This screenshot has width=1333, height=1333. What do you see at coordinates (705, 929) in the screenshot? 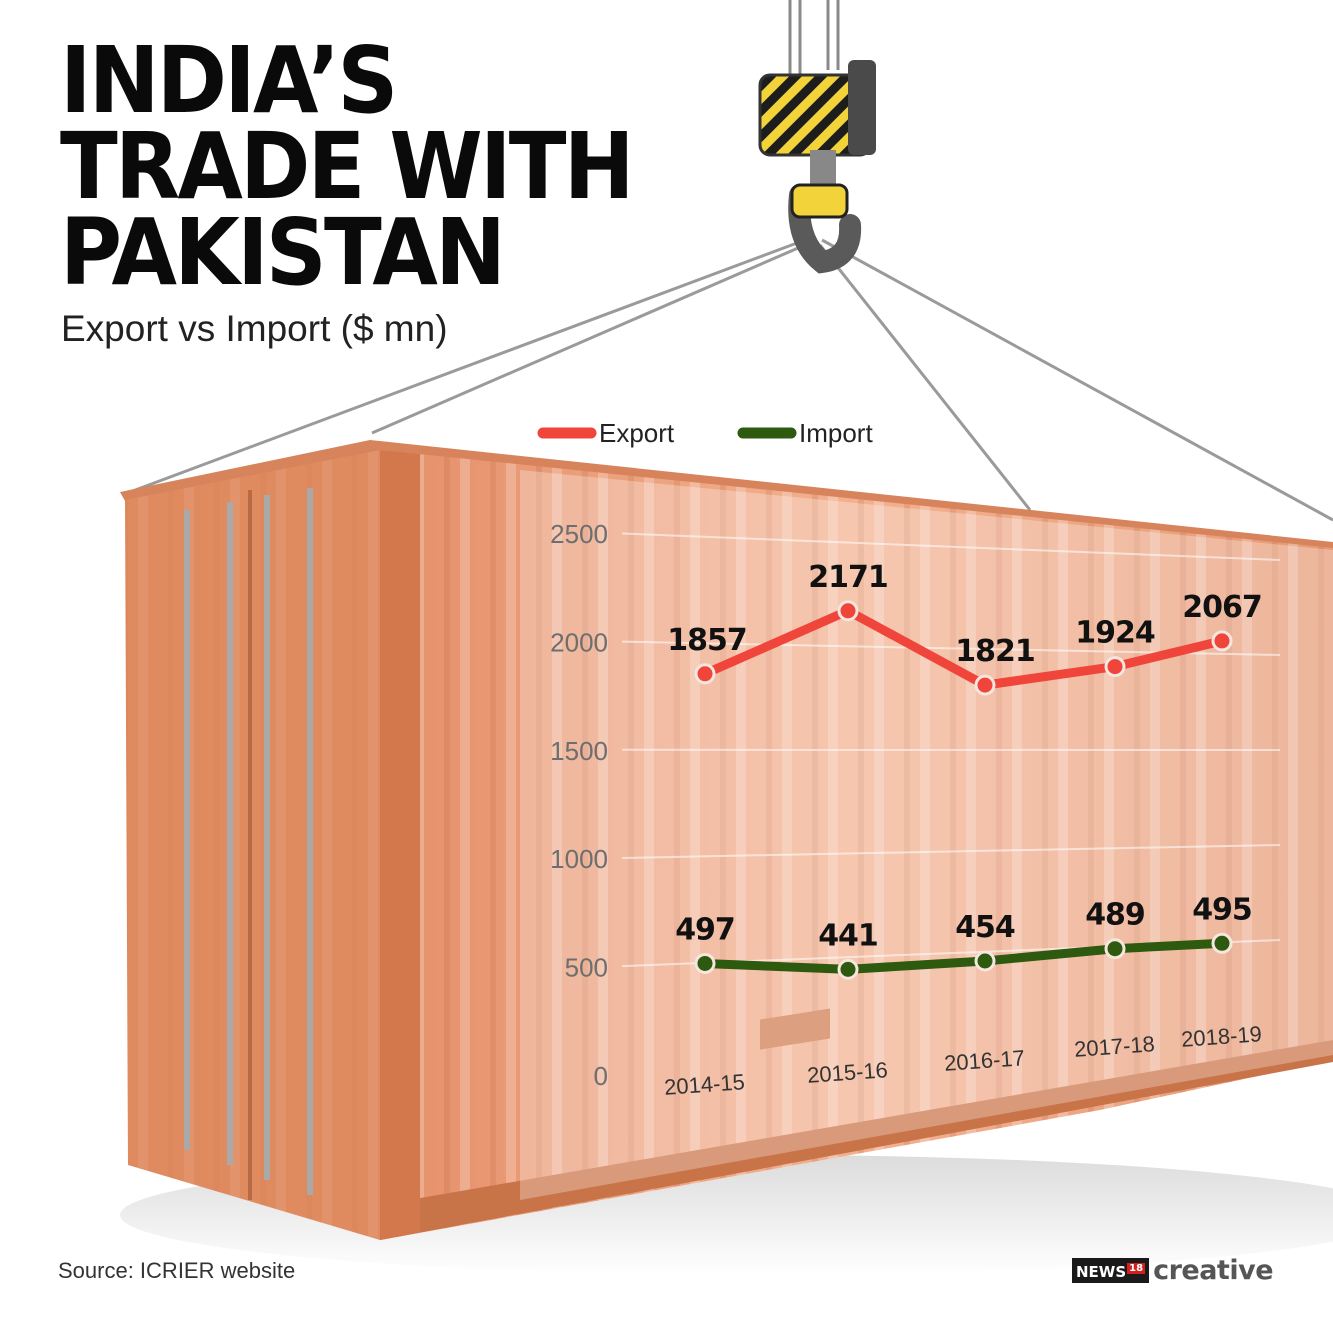
I see `import-data-label: 497` at bounding box center [705, 929].